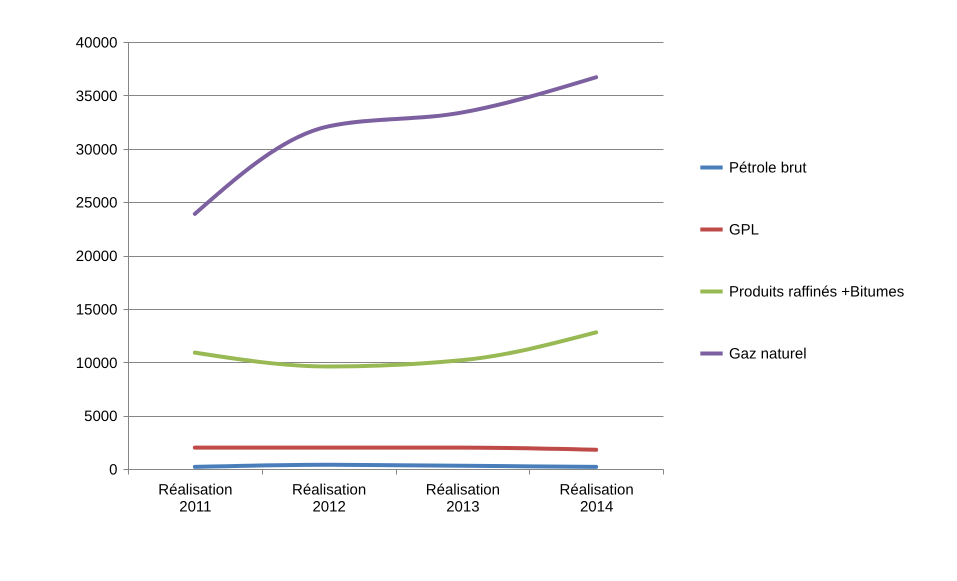 This screenshot has width=957, height=581. Describe the element at coordinates (97, 256) in the screenshot. I see `y-tick-label: 20000` at that location.